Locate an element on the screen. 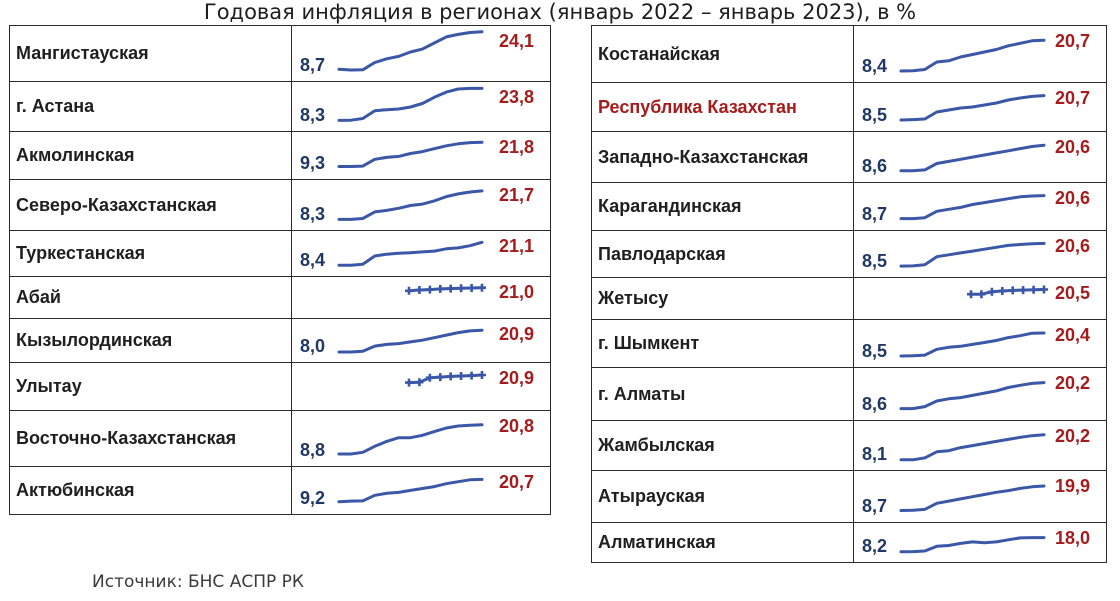 The image size is (1120, 601). region-name: Жетысу is located at coordinates (722, 298).